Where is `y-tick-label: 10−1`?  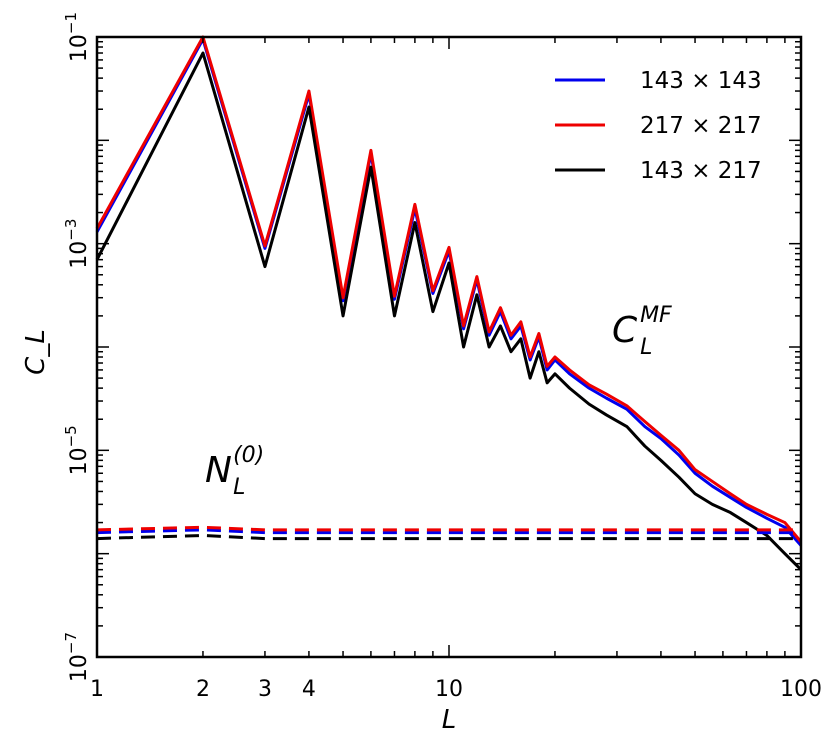 y-tick-label: 10−1 is located at coordinates (77, 37).